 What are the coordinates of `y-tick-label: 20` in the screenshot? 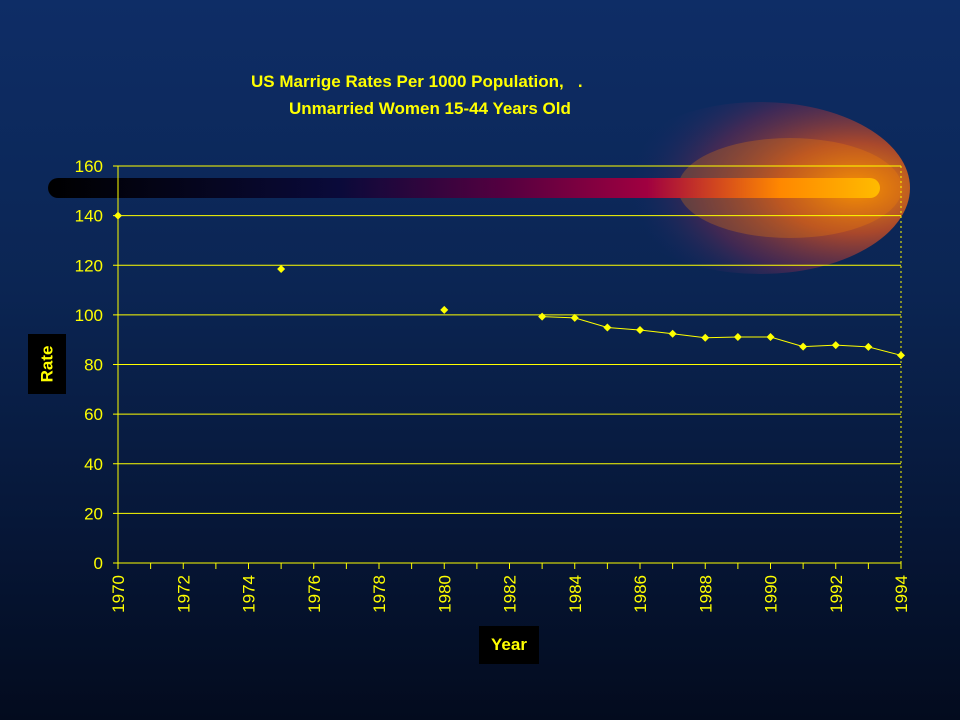 It's located at (93, 513).